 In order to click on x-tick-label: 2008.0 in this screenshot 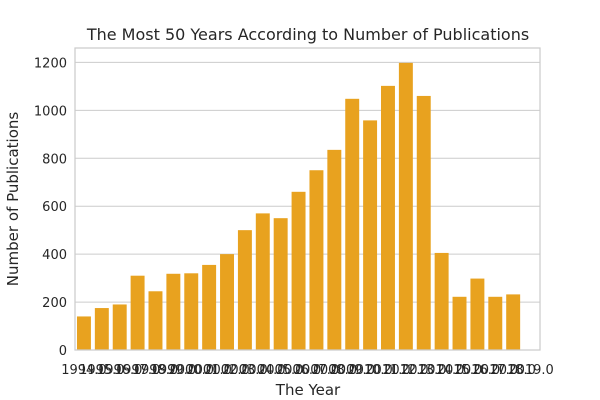, I will do `click(335, 370)`.